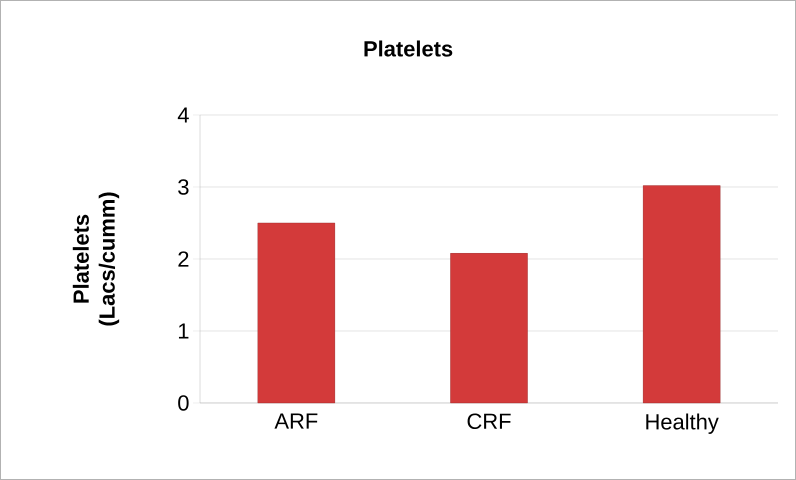 This screenshot has height=480, width=796. Describe the element at coordinates (183, 187) in the screenshot. I see `y-tick-label: 3` at that location.